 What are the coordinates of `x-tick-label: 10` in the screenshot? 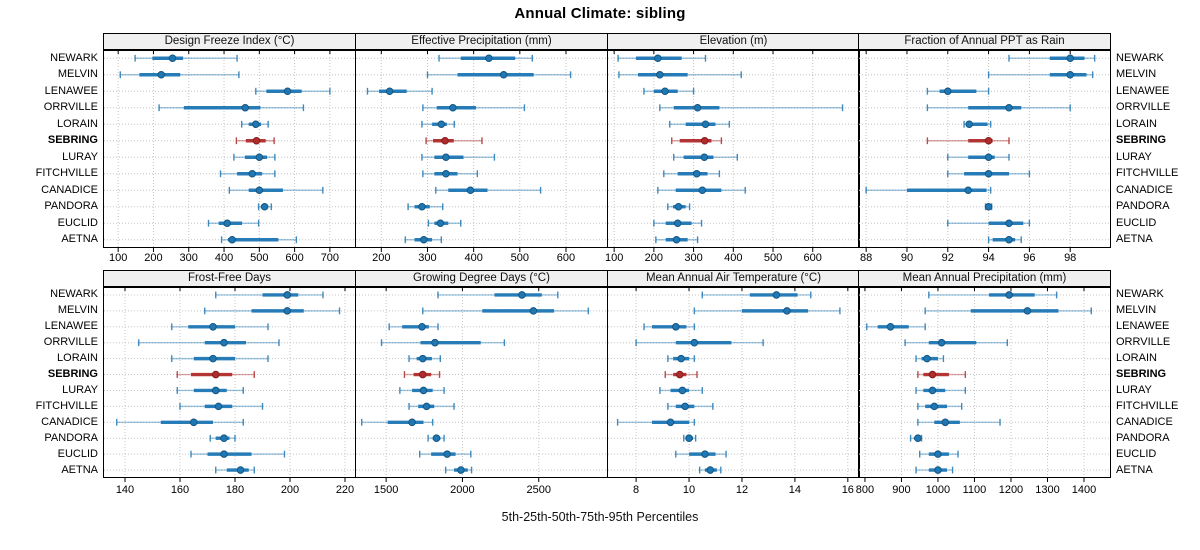 It's located at (689, 490).